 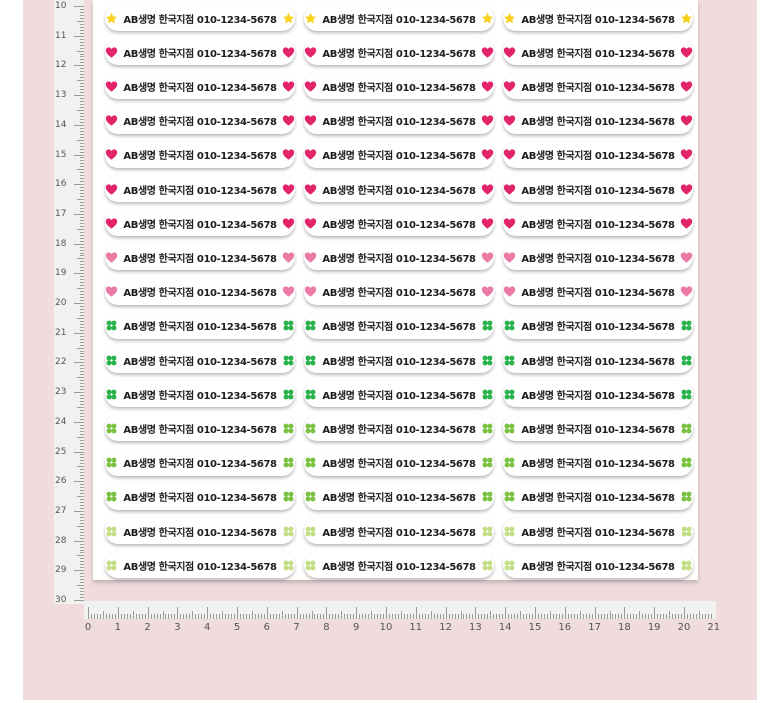 I want to click on ruler-label: 0, so click(x=88, y=627).